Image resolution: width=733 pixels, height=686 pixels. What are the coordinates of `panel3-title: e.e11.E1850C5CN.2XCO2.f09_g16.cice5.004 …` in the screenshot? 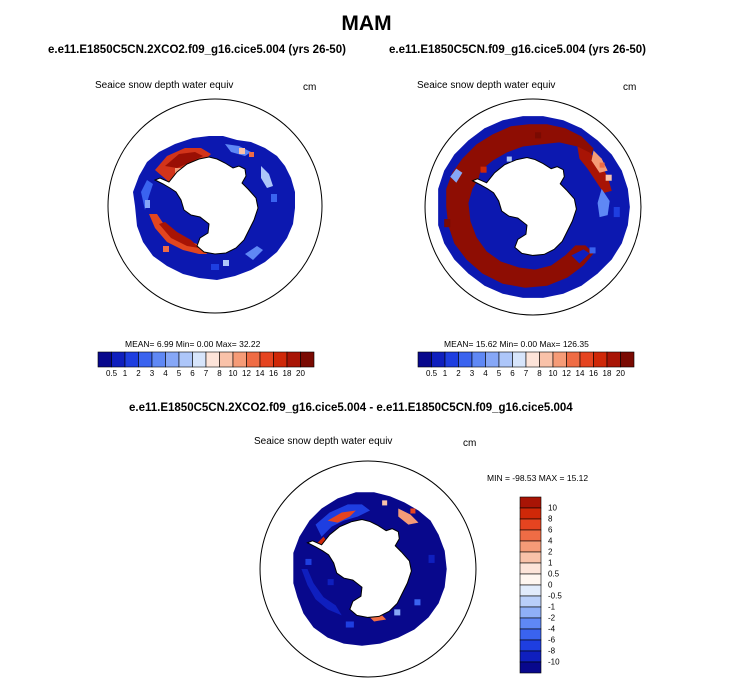 It's located at (351, 408).